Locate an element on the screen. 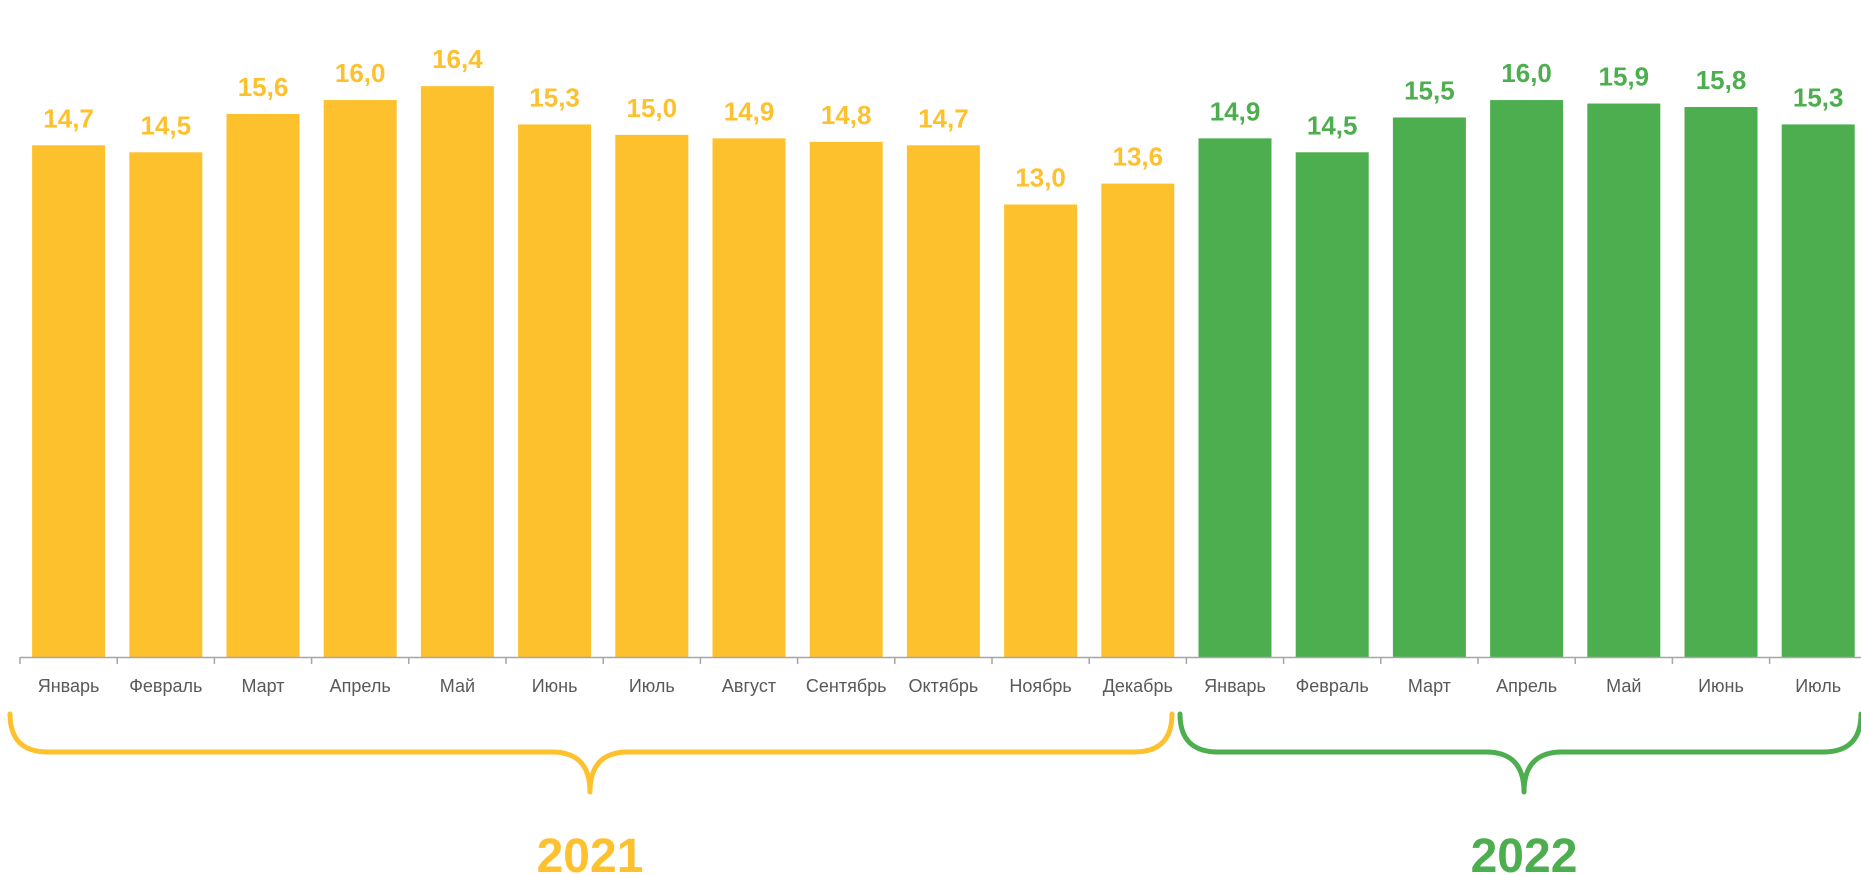 The width and height of the screenshot is (1861, 875). x-axis is located at coordinates (940, 660).